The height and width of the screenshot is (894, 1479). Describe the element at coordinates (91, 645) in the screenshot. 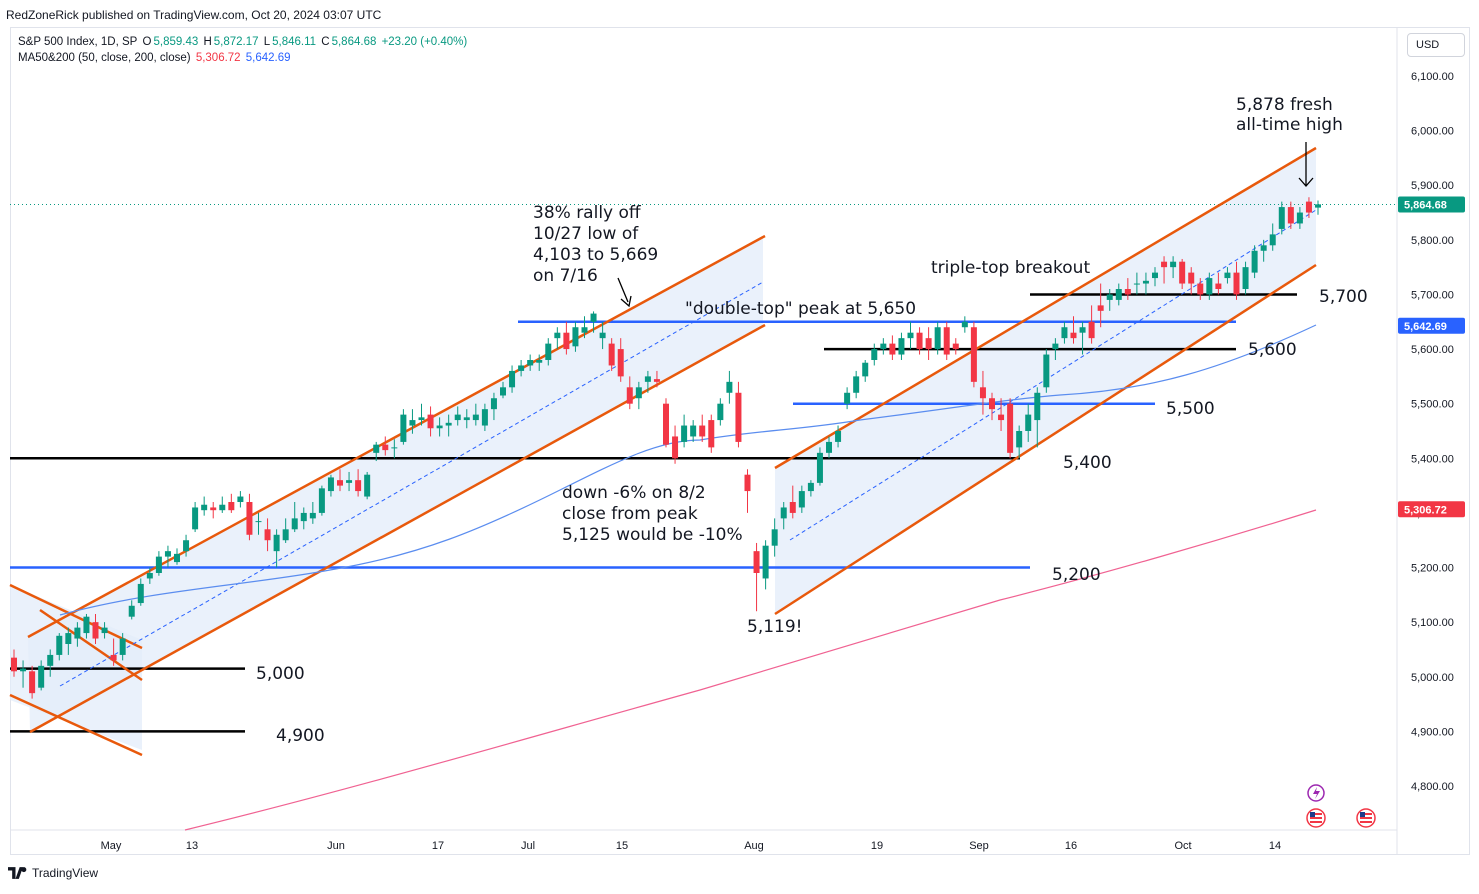

I see `early-falling-line` at that location.